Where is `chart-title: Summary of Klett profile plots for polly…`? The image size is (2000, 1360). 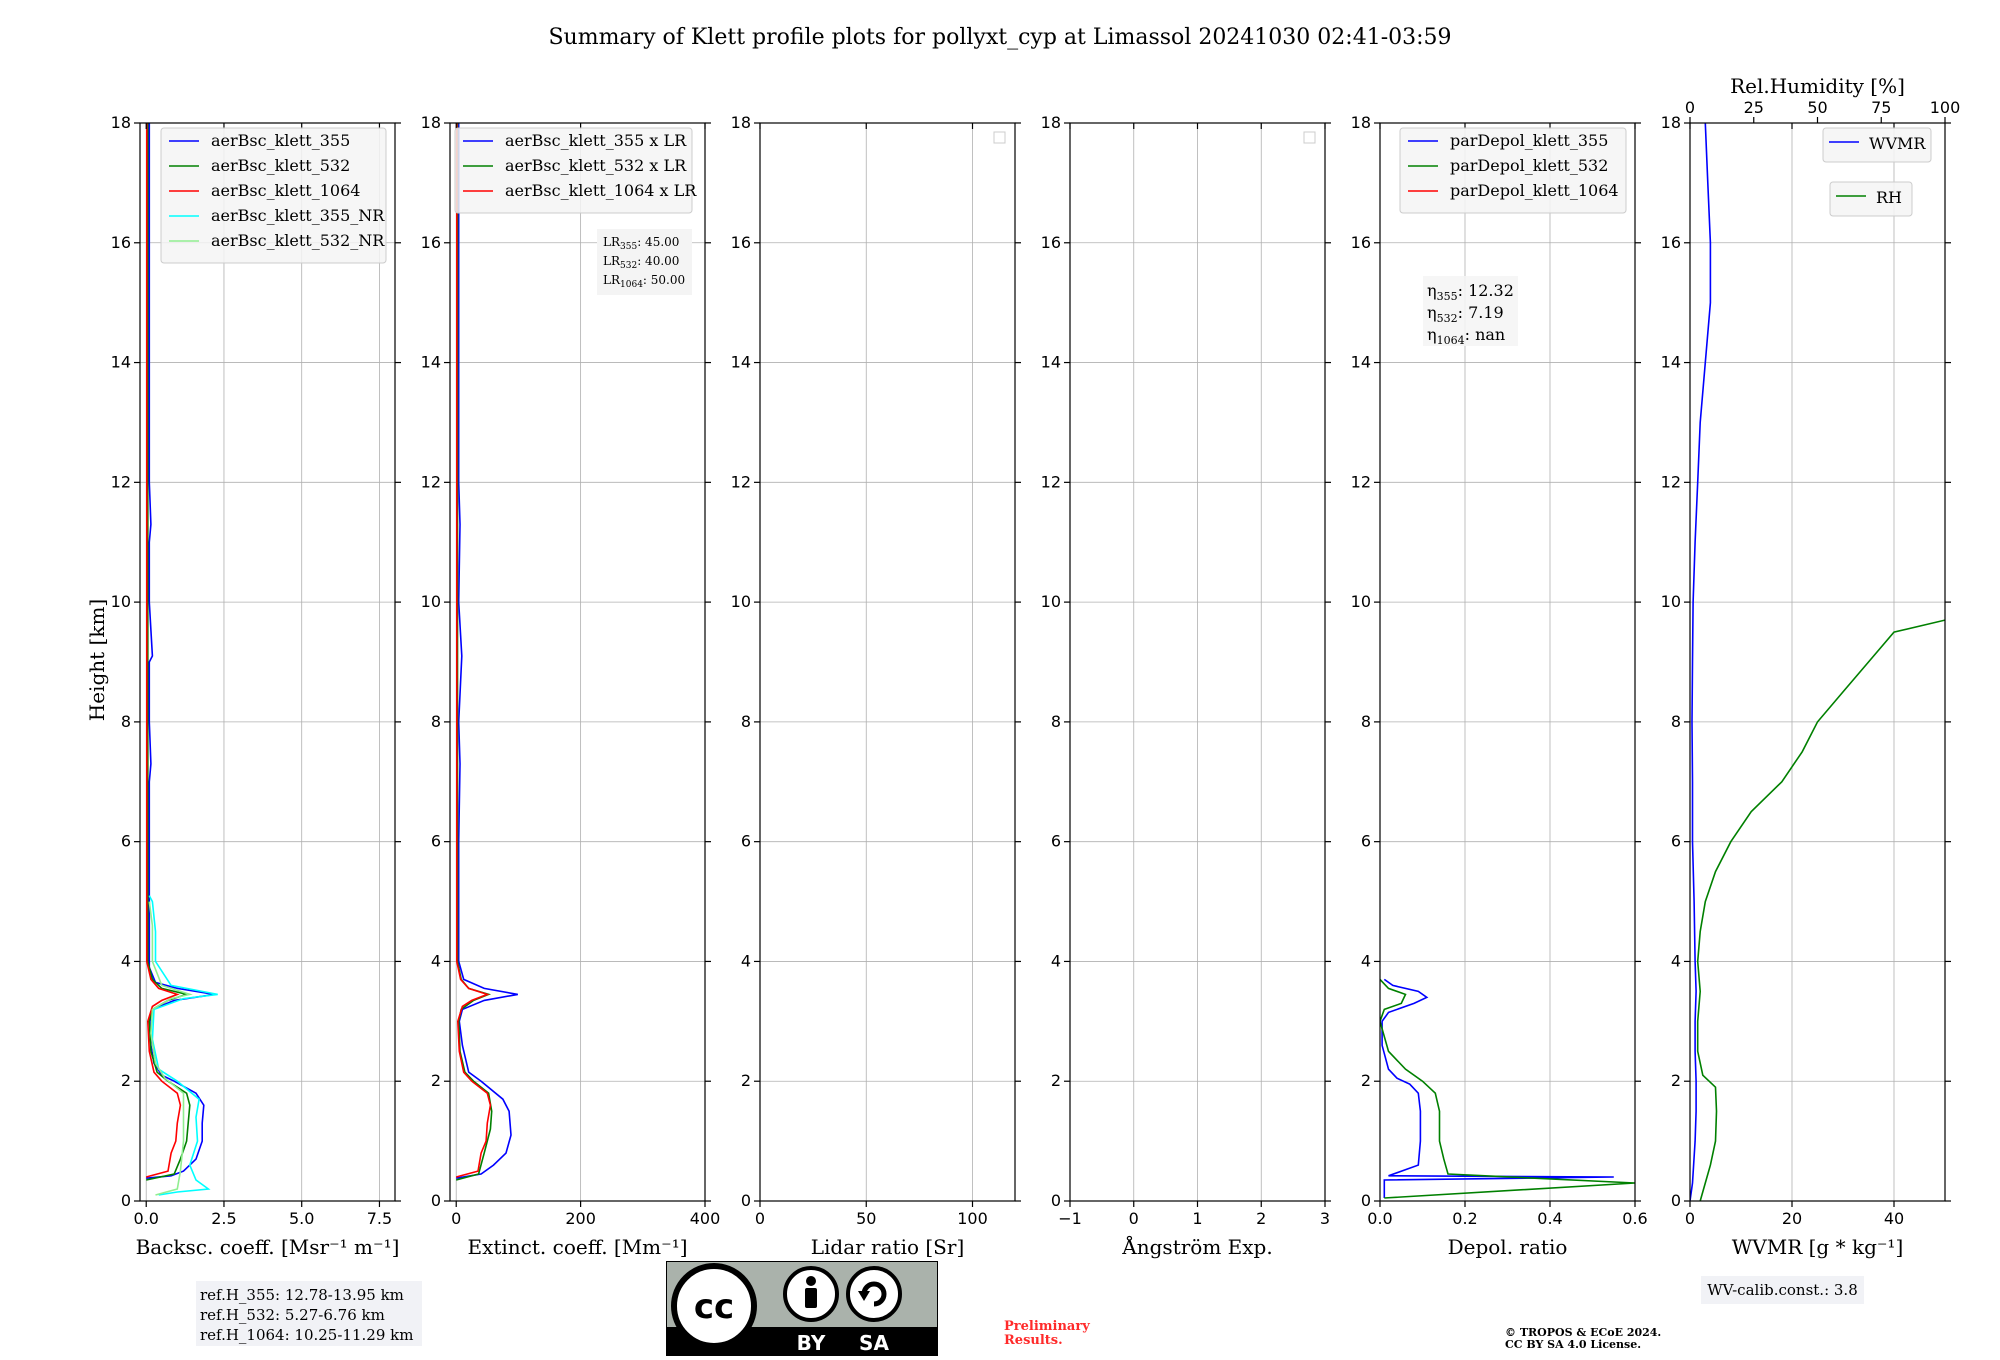 chart-title: Summary of Klett profile plots for polly… is located at coordinates (999, 37).